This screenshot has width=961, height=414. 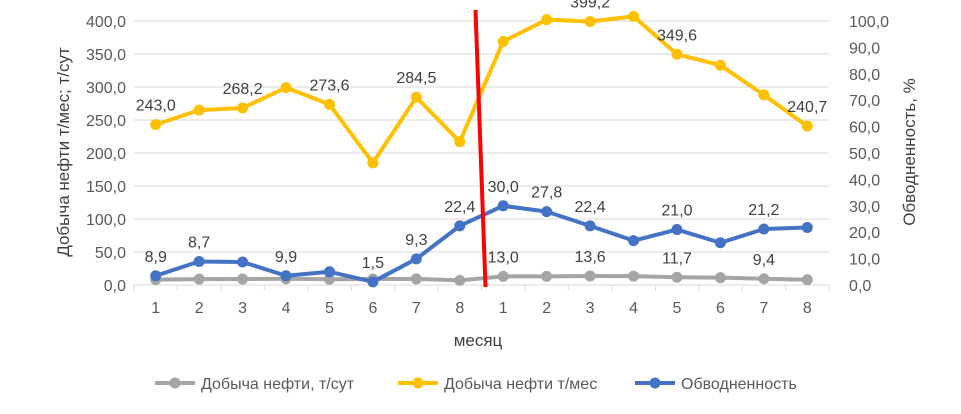 What do you see at coordinates (106, 154) in the screenshot?
I see `y-left-tick-label: 200,0` at bounding box center [106, 154].